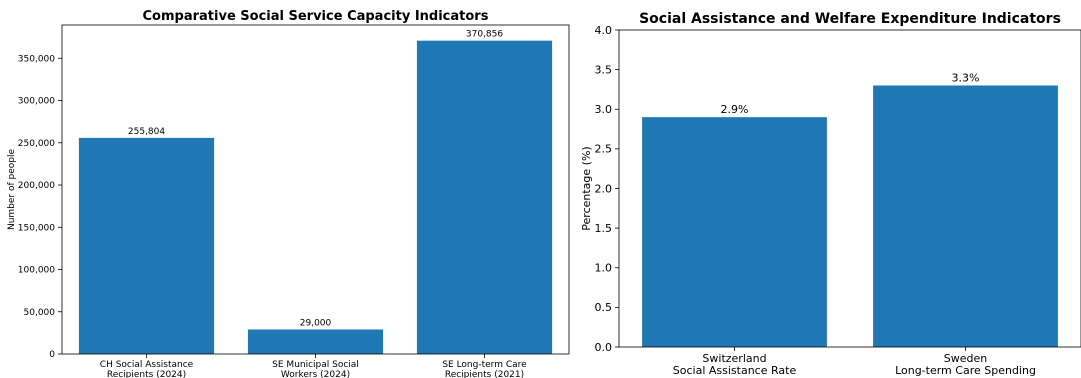 The width and height of the screenshot is (1081, 378). Describe the element at coordinates (36, 59) in the screenshot. I see `y-tick-label: 350,000` at that location.